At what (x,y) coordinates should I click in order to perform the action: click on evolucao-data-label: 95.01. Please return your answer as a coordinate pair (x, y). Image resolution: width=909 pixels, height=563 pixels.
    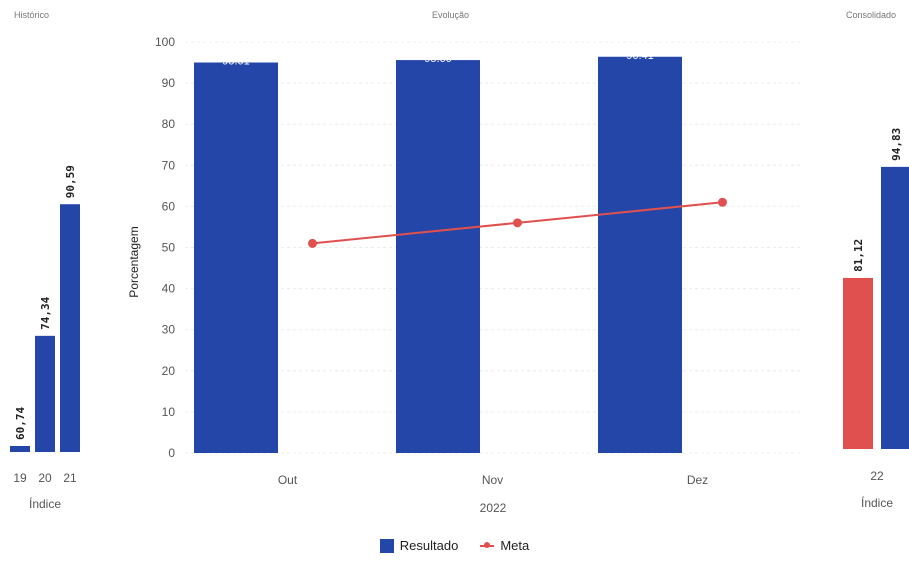
    Looking at the image, I should click on (236, 62).